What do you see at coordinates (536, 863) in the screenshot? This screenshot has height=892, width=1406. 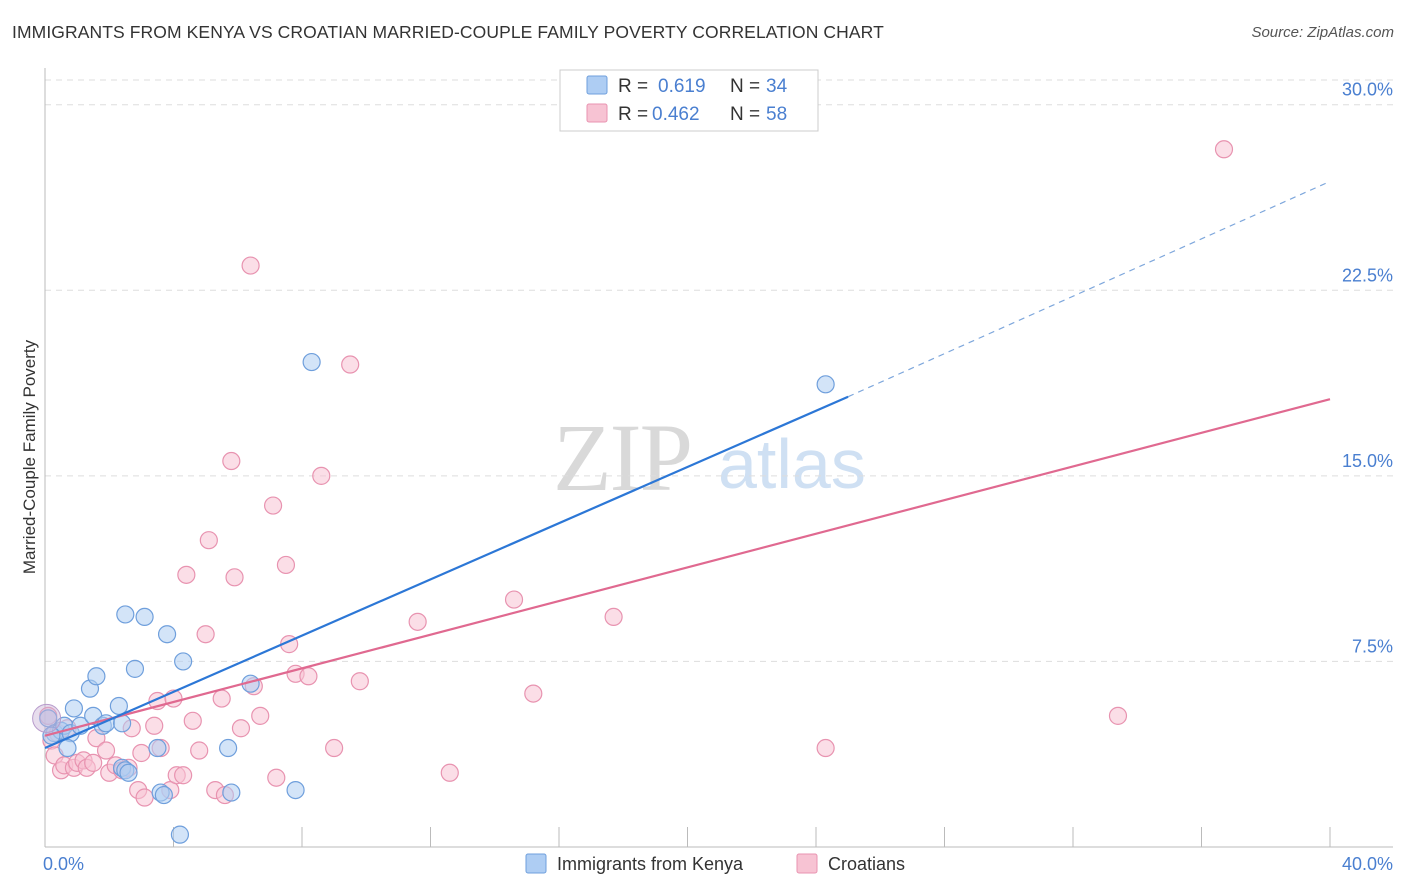 I see `bottom-legend-kenya-swatch` at bounding box center [536, 863].